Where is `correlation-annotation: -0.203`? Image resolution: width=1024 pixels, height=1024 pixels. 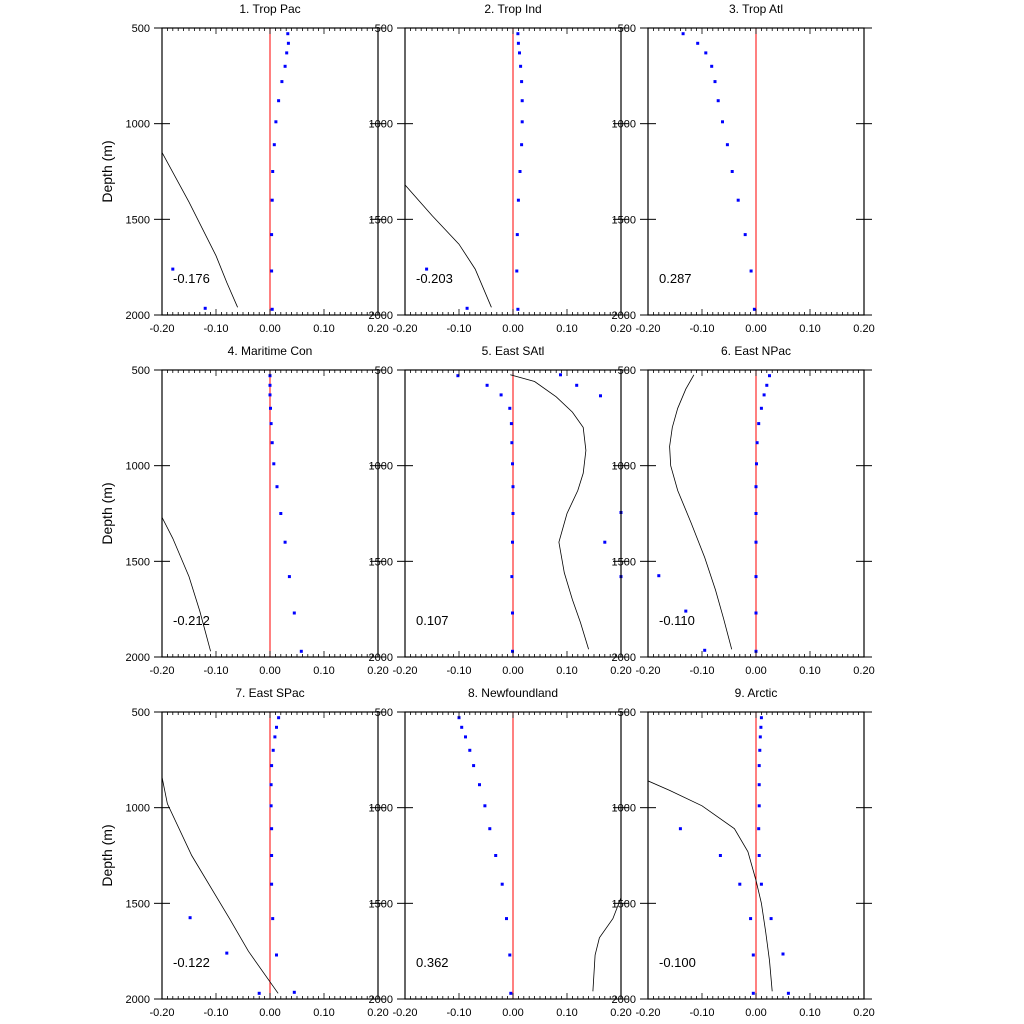 correlation-annotation: -0.203 is located at coordinates (434, 278).